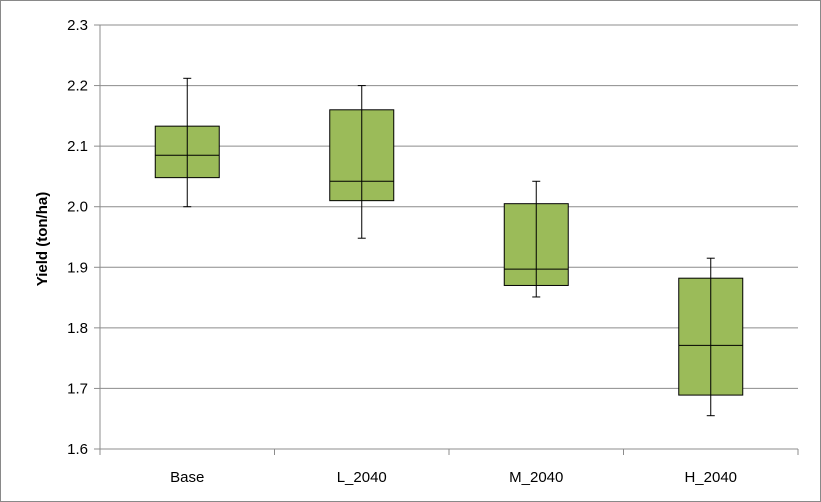 This screenshot has height=502, width=821. I want to click on x-tick-label: M_2040, so click(536, 477).